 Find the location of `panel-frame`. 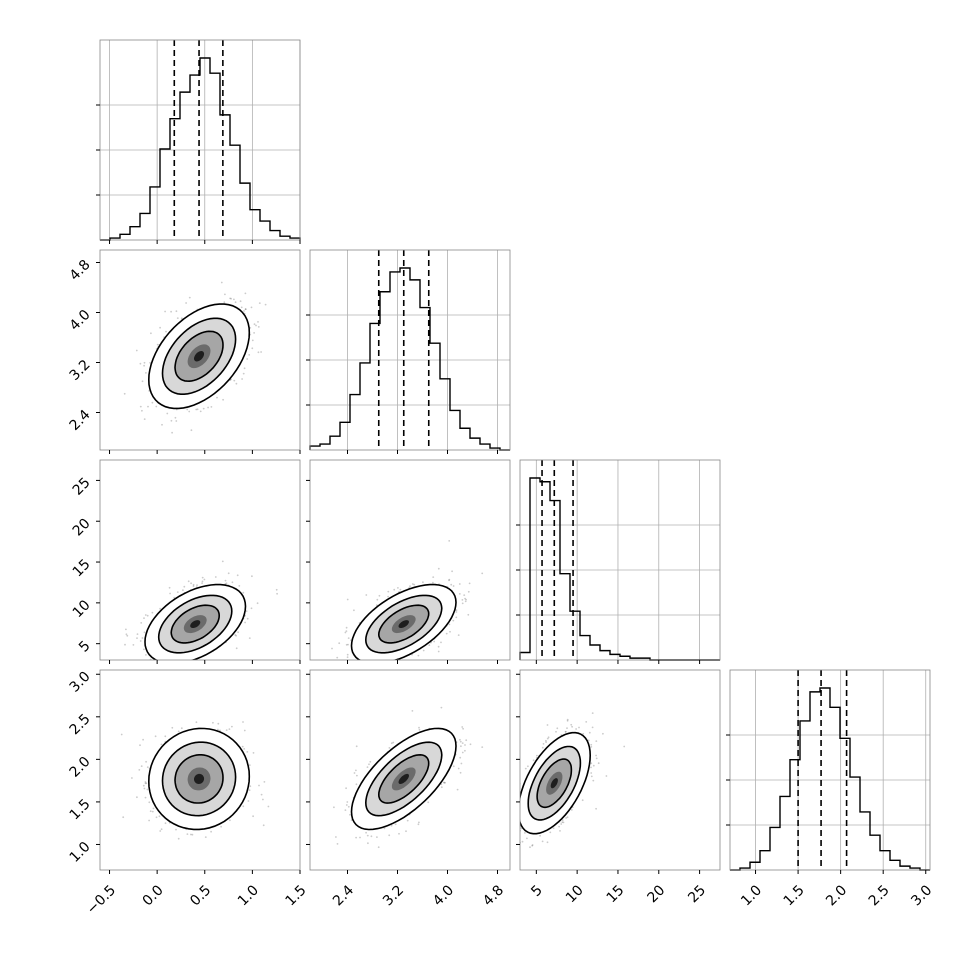

panel-frame is located at coordinates (200, 140).